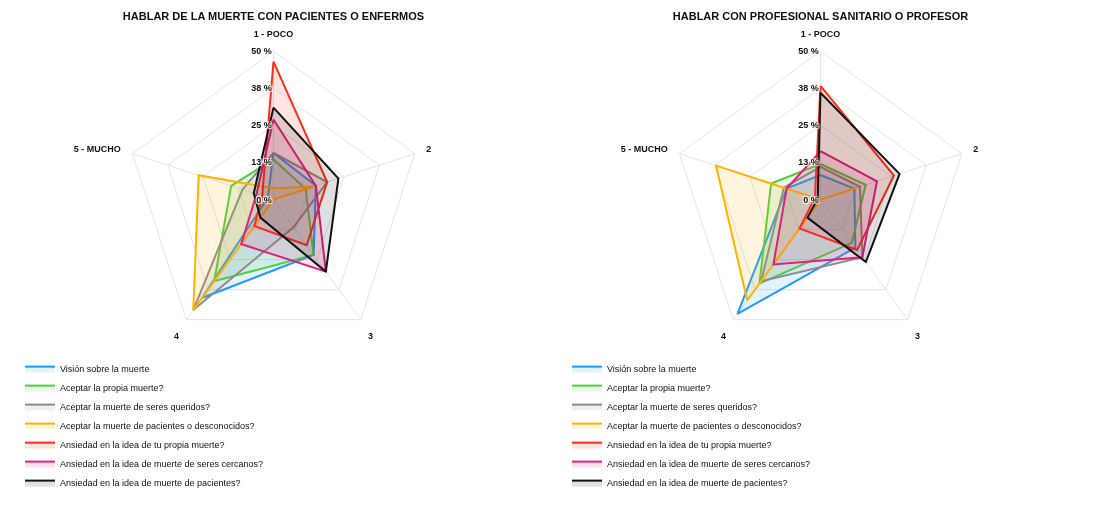 The height and width of the screenshot is (509, 1094). Describe the element at coordinates (820, 16) in the screenshot. I see `chart-title: HABLAR CON PROFESIONAL SANITARIO O PROFESOR` at that location.